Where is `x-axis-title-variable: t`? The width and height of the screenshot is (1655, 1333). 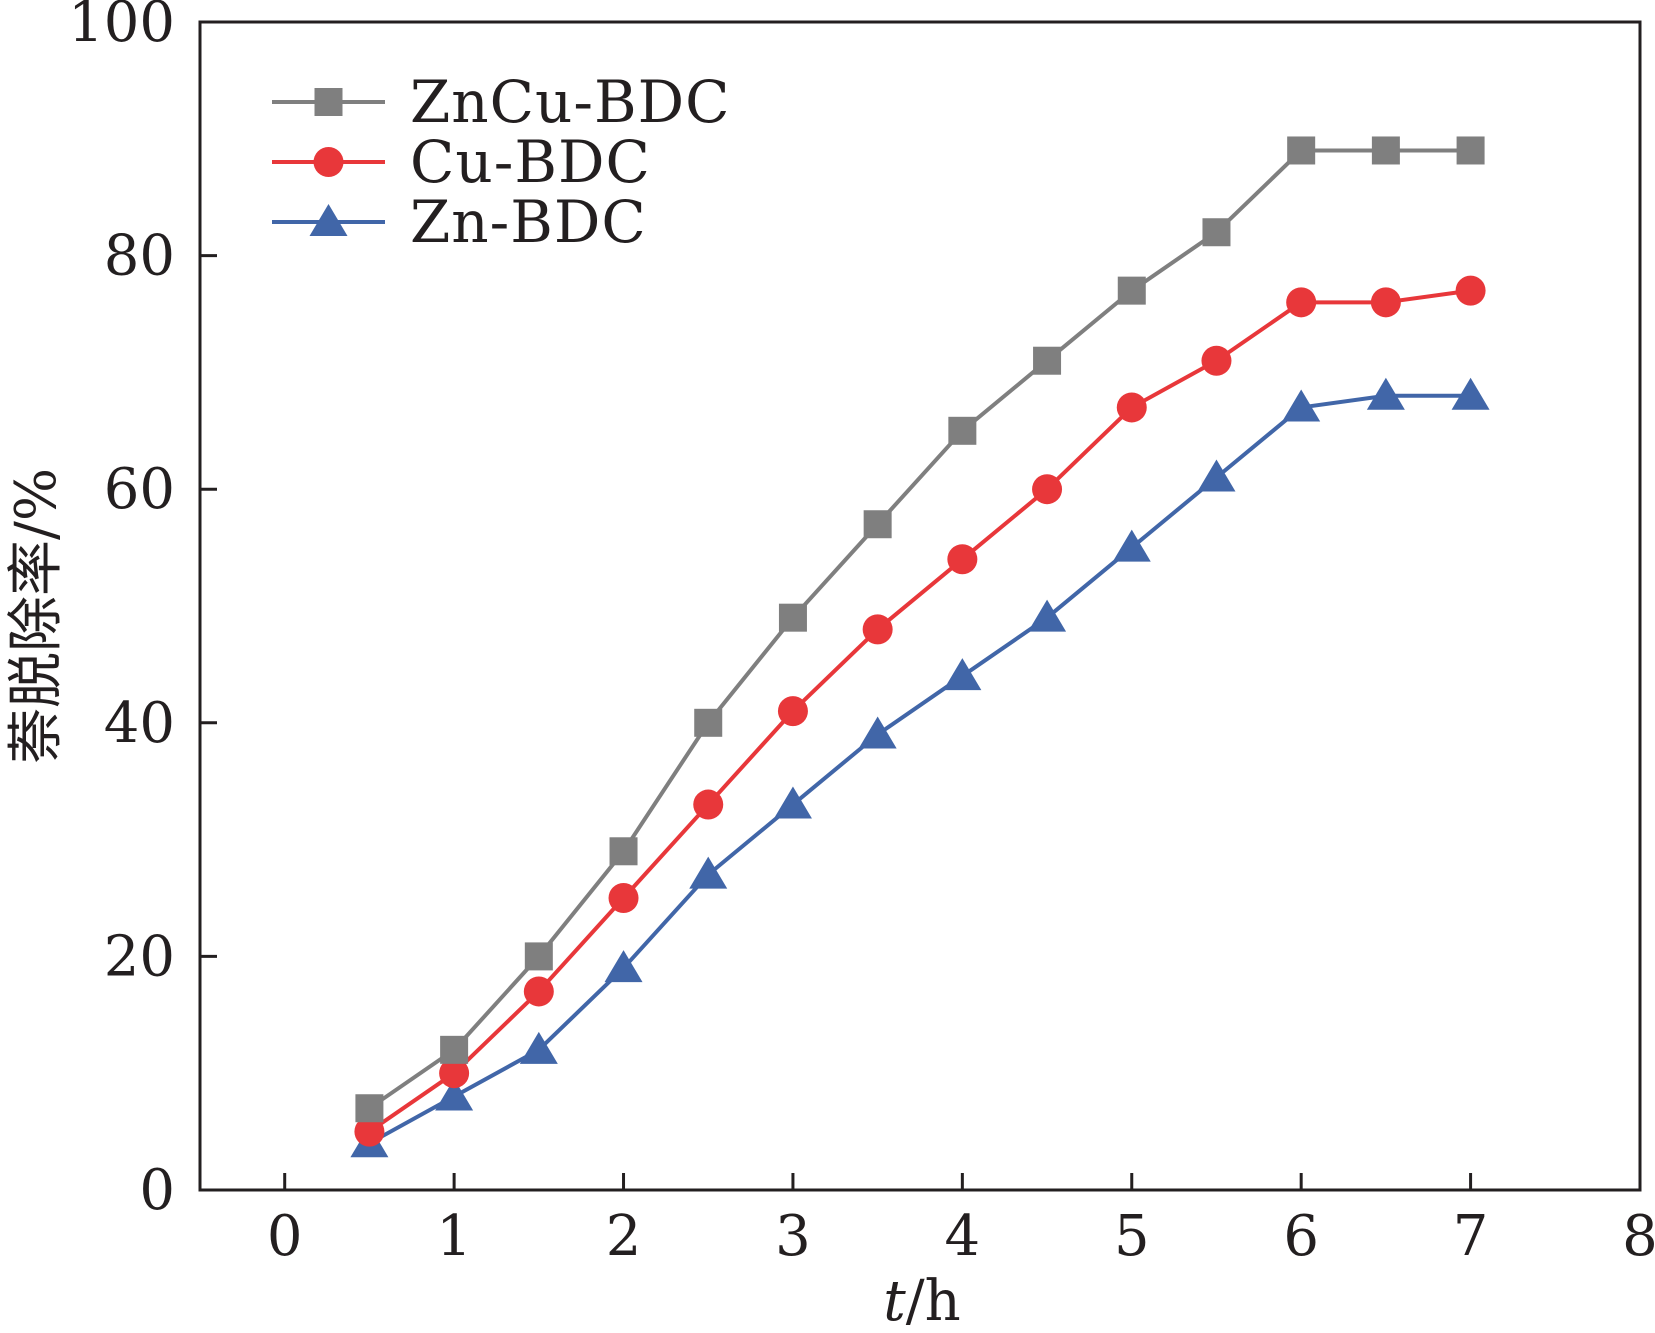 x-axis-title-variable: t is located at coordinates (894, 1298).